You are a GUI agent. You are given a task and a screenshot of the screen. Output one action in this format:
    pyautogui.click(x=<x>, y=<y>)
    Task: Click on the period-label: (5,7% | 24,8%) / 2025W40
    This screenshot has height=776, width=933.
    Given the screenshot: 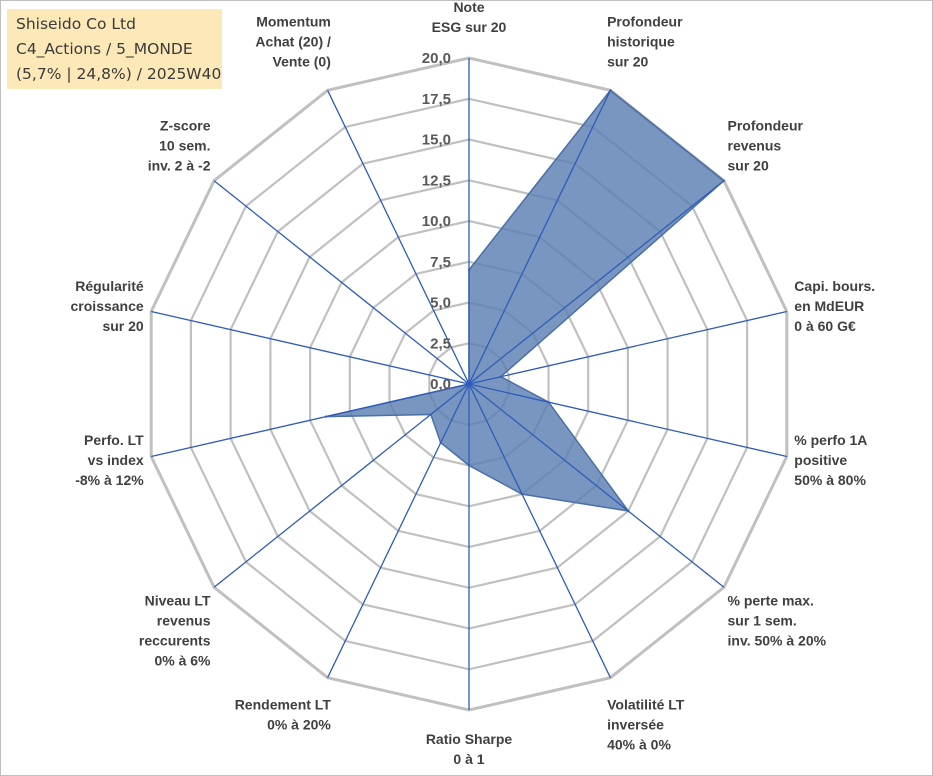 What is the action you would take?
    pyautogui.click(x=119, y=74)
    